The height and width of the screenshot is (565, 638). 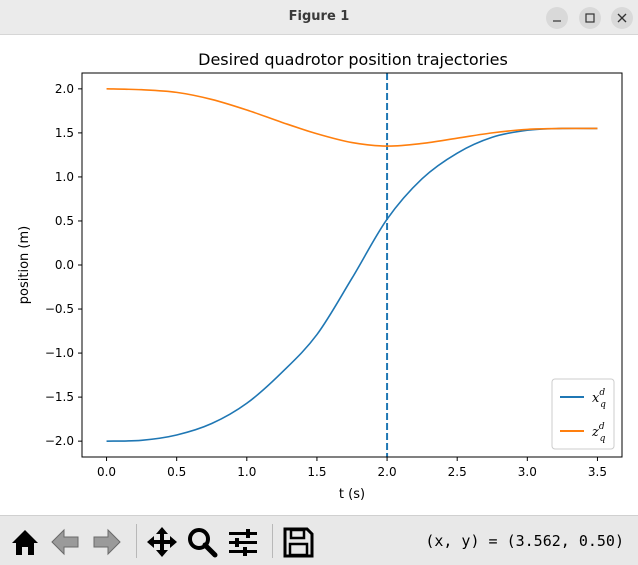 What do you see at coordinates (59, 309) in the screenshot?
I see `y-tick-label: −0.5` at bounding box center [59, 309].